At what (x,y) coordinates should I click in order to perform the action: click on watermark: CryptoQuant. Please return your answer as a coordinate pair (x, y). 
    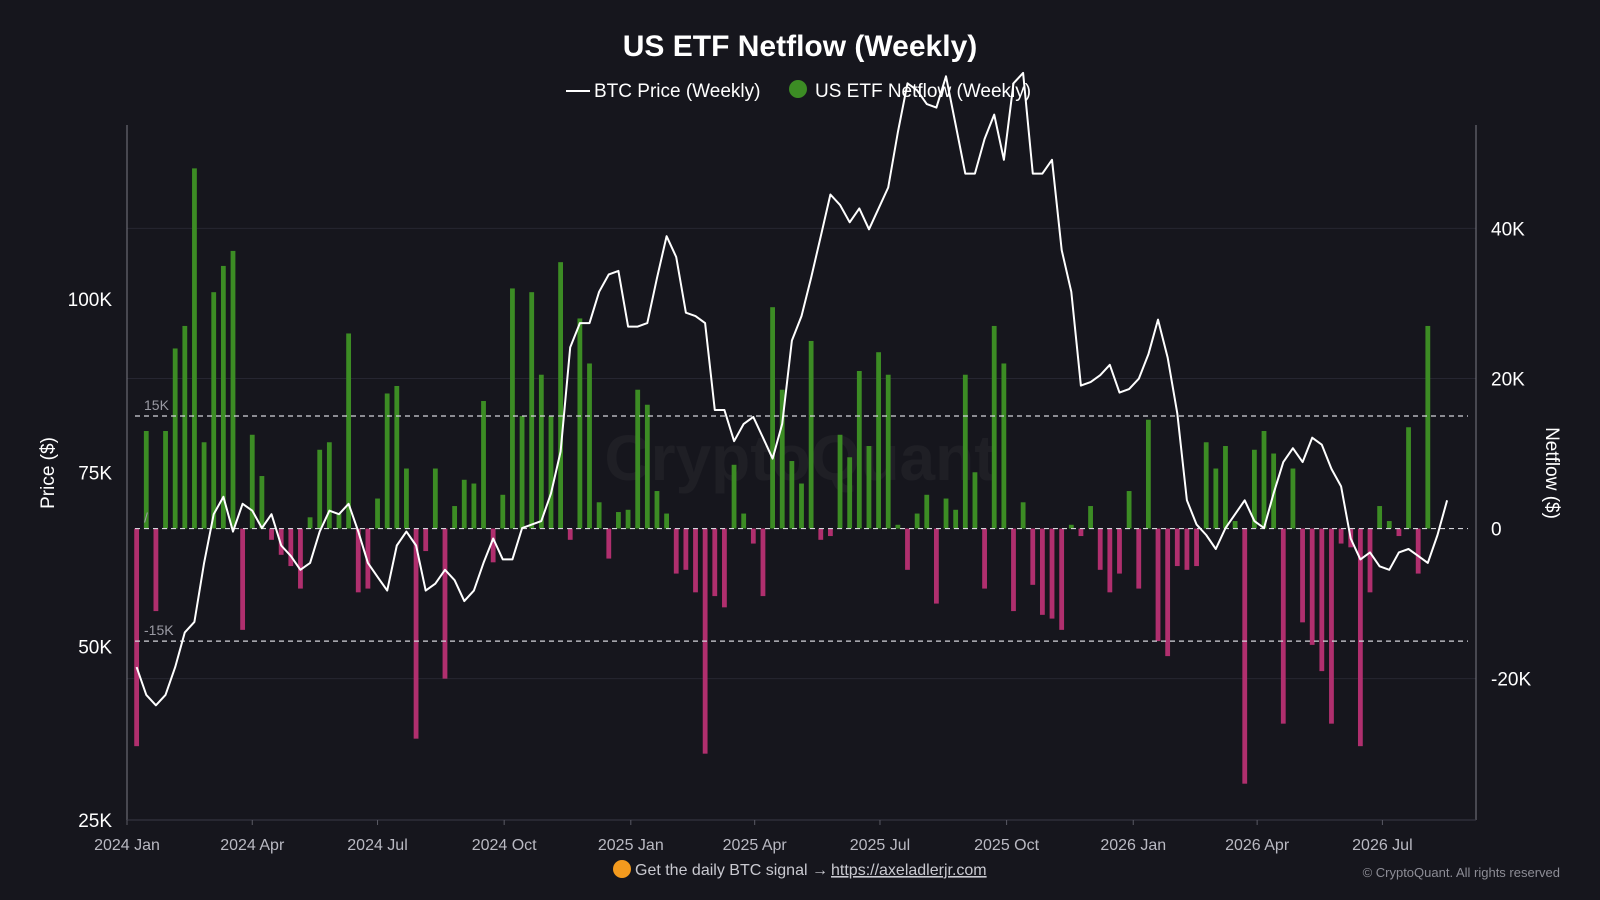
    Looking at the image, I should click on (799, 458).